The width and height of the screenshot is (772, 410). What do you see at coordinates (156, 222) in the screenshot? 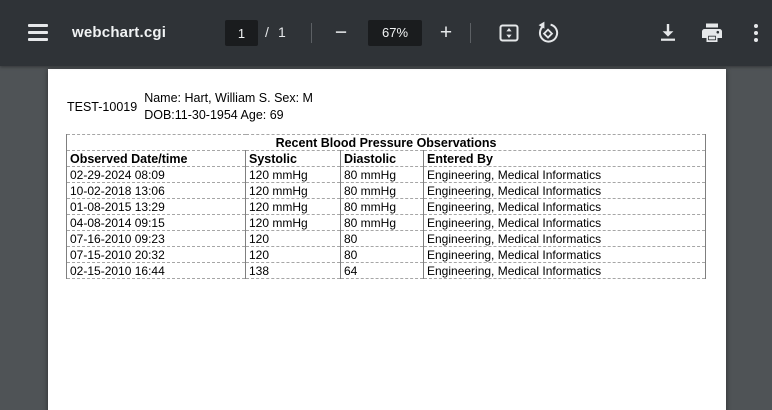
I see `table-cell: 04-08-2014 09:15` at bounding box center [156, 222].